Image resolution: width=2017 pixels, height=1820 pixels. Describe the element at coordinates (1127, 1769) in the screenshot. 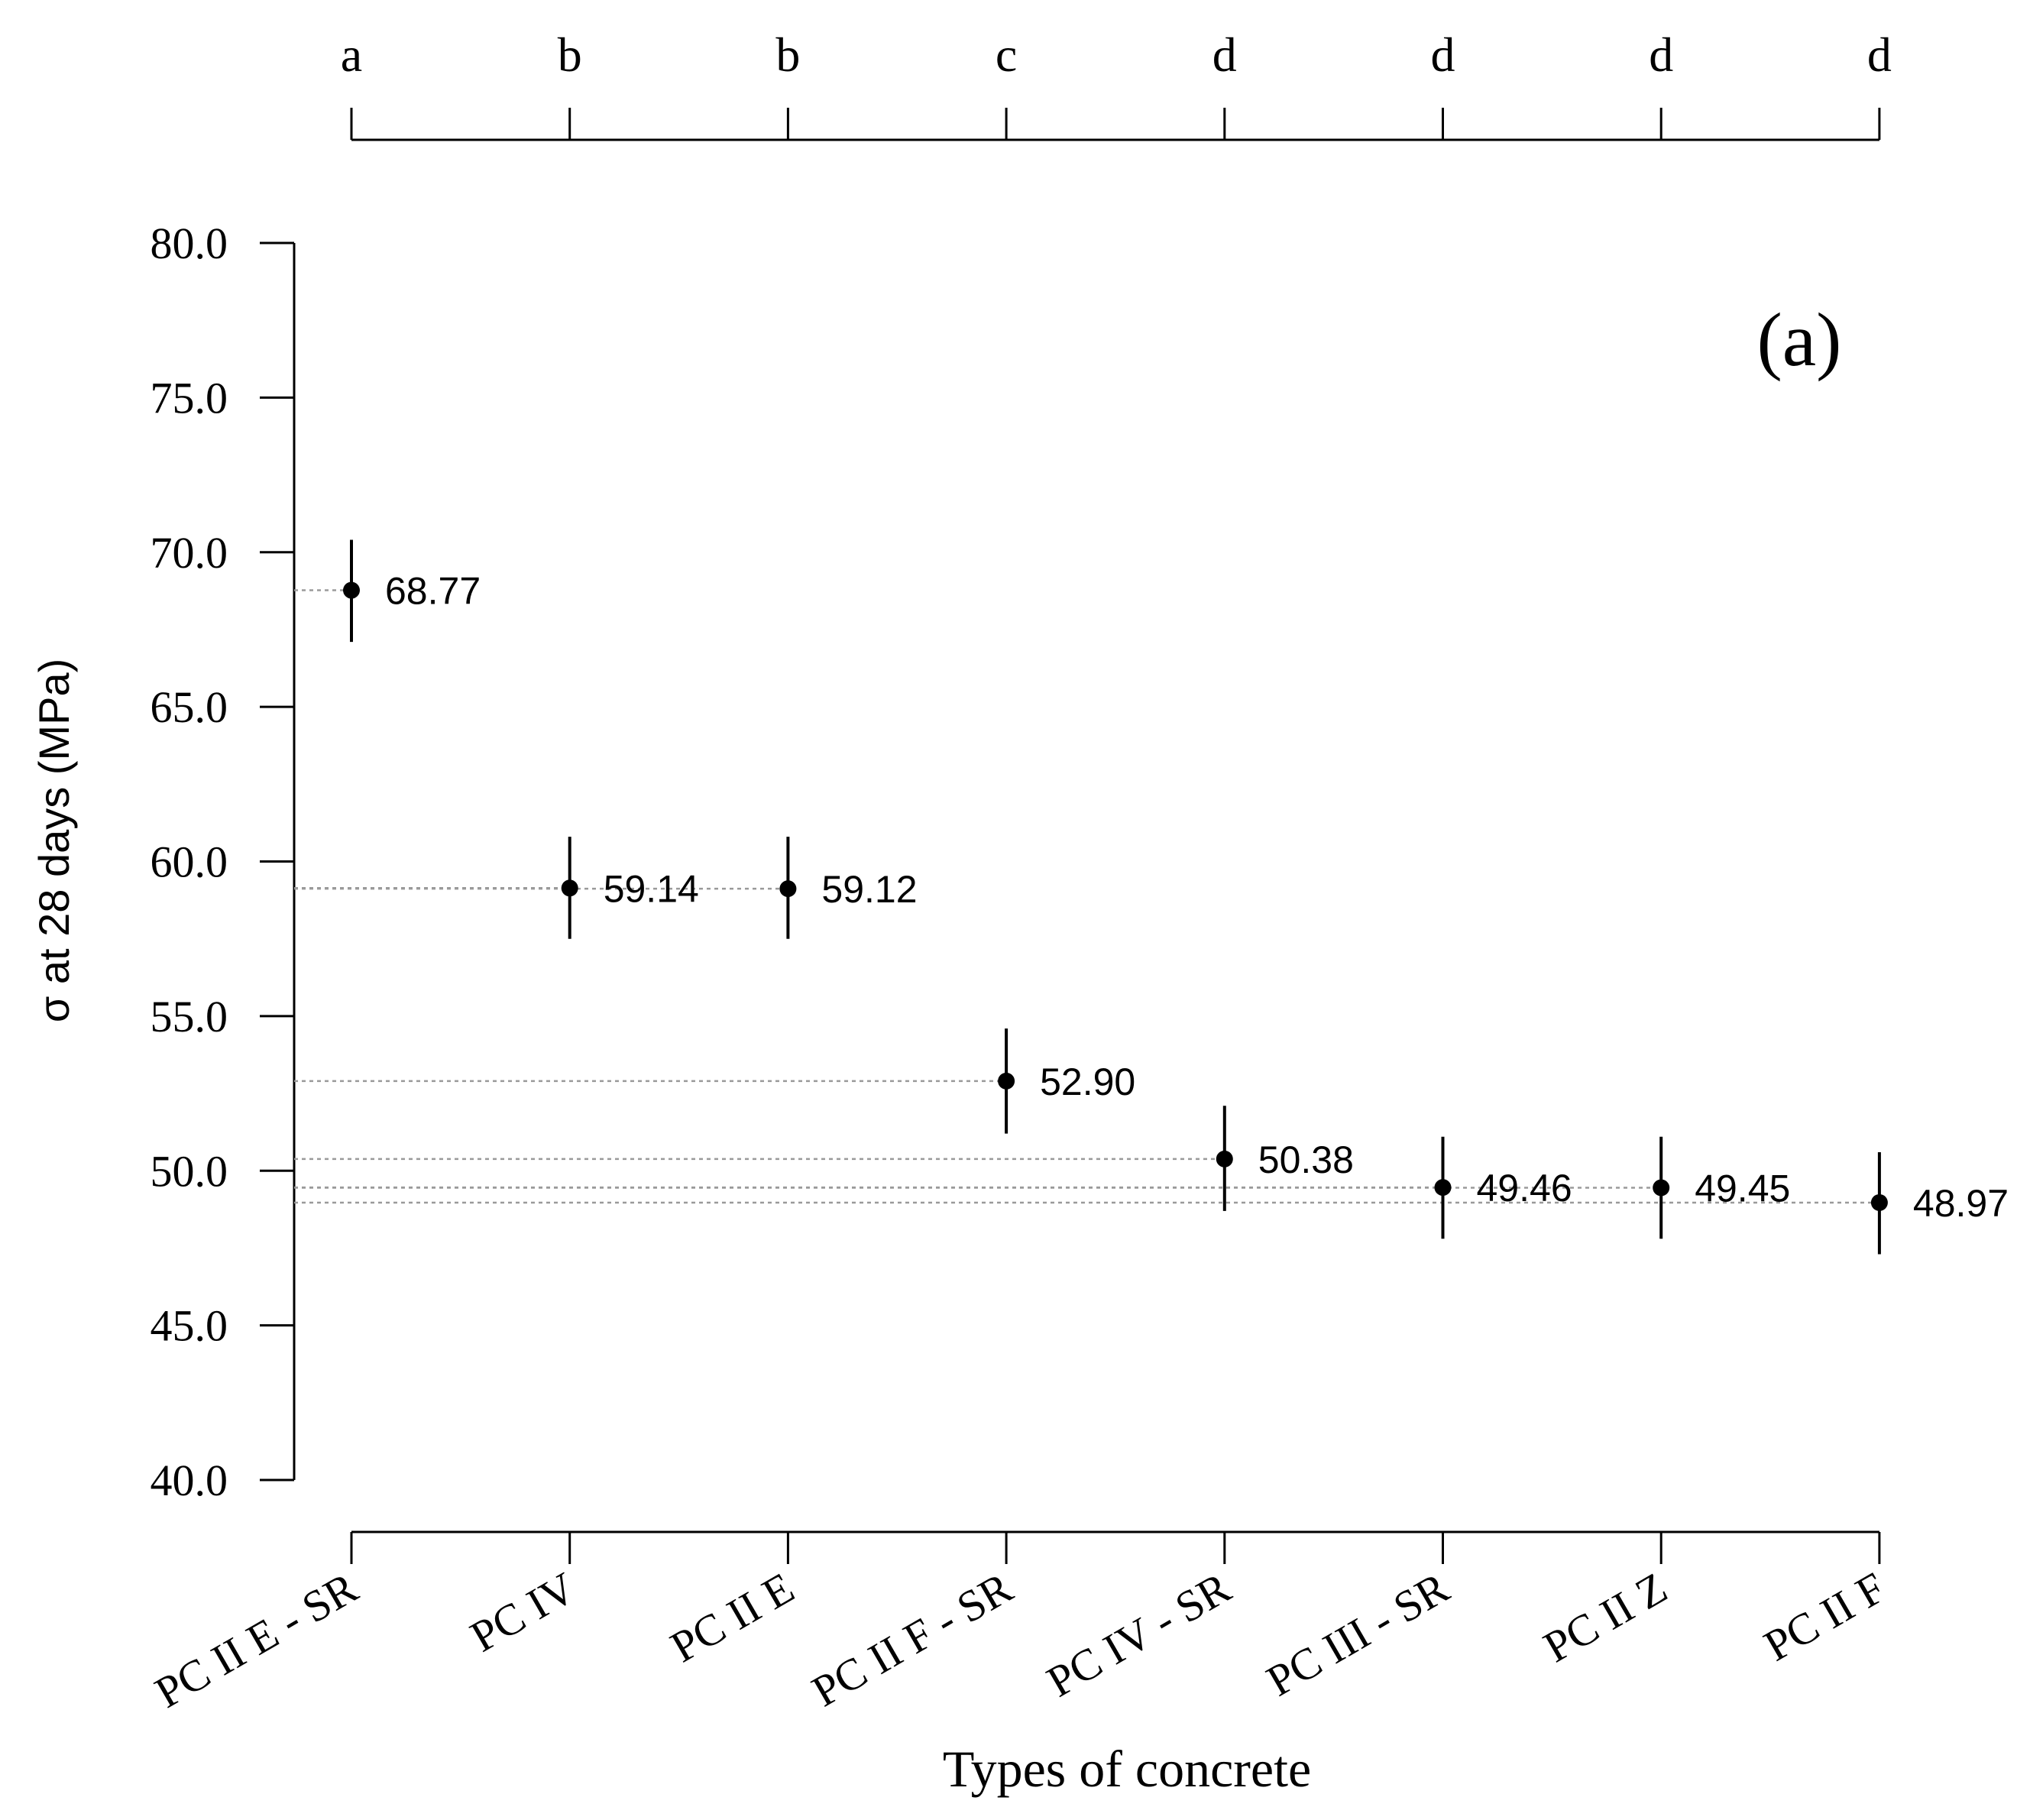

I see `x-axis-title: Types of concrete` at that location.